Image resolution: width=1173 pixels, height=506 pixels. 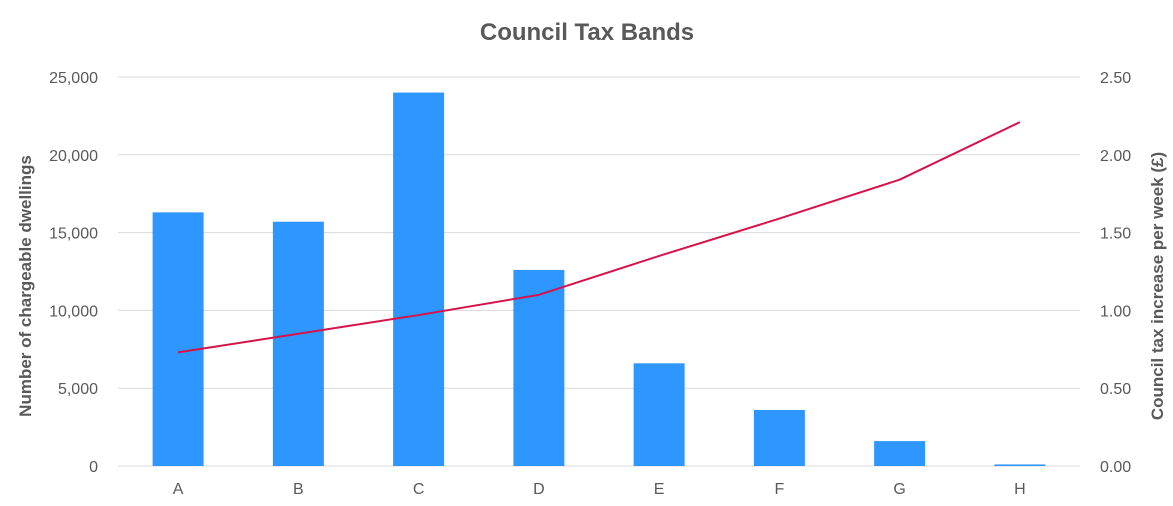 What do you see at coordinates (1115, 234) in the screenshot?
I see `right-tick-label: 1.50` at bounding box center [1115, 234].